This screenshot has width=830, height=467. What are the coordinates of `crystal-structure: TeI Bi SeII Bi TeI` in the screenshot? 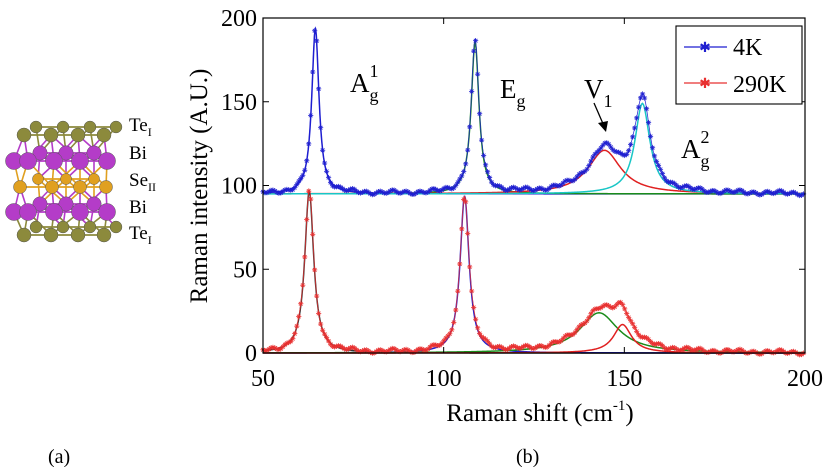 It's located at (80, 181).